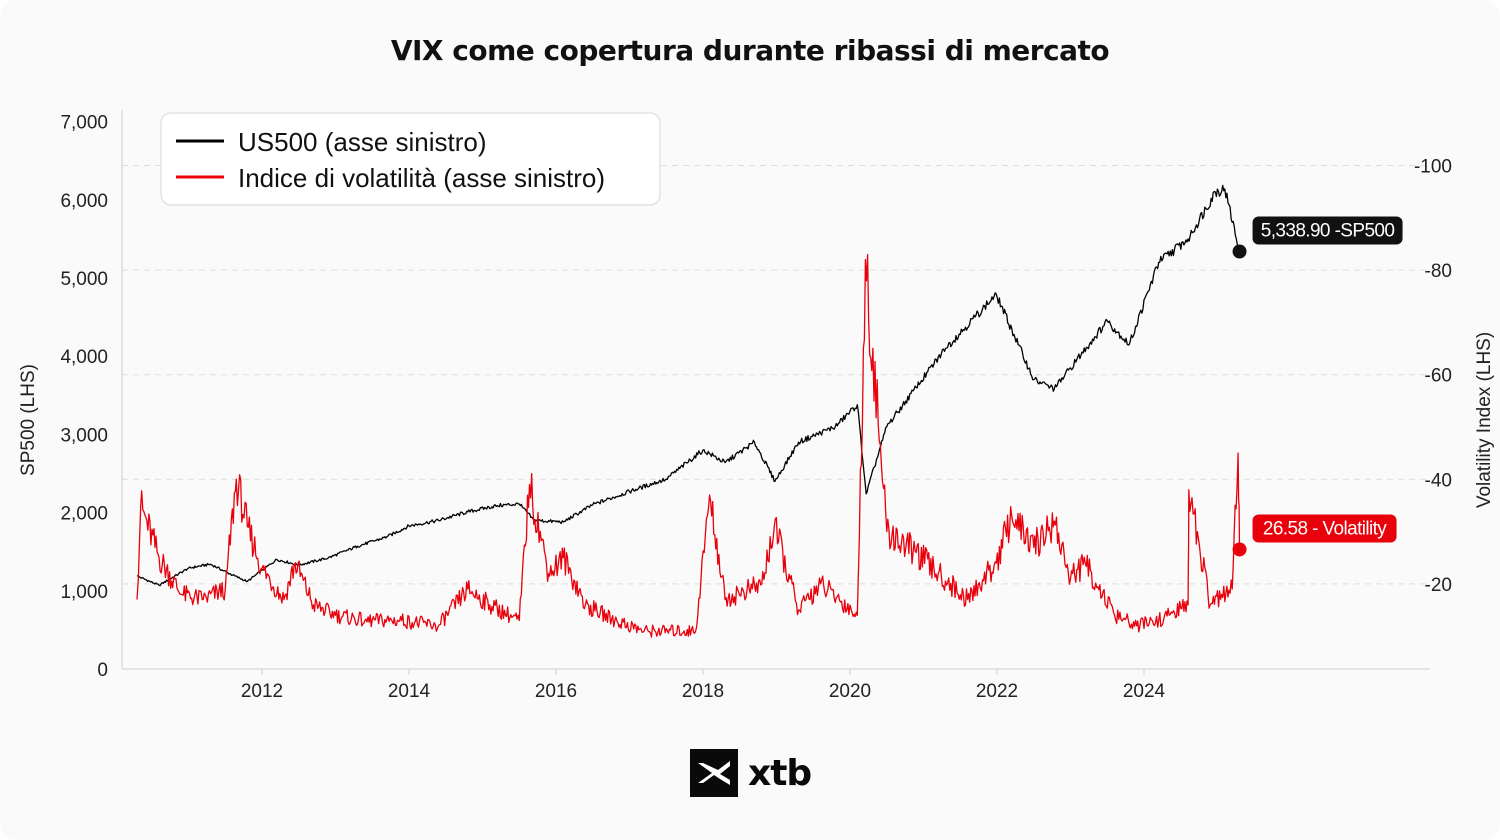  I want to click on right-y-ticks: -20 -40 -60 -80 -100, so click(1433, 376).